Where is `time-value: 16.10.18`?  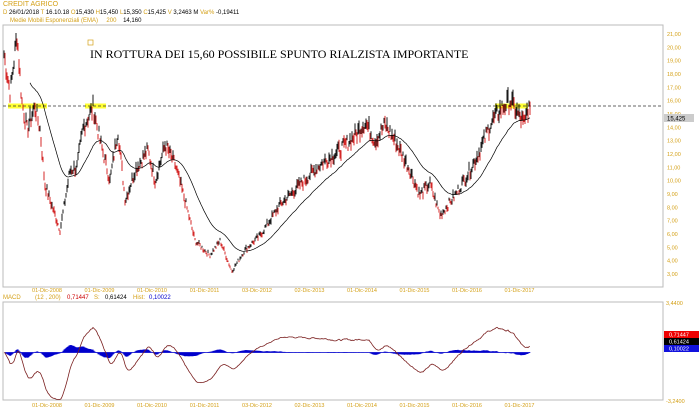
time-value: 16.10.18 is located at coordinates (57, 13).